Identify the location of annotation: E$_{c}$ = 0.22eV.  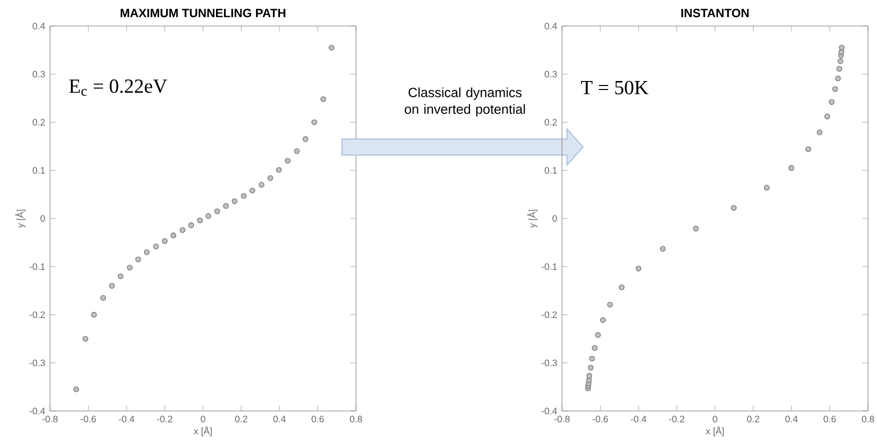
(118, 87).